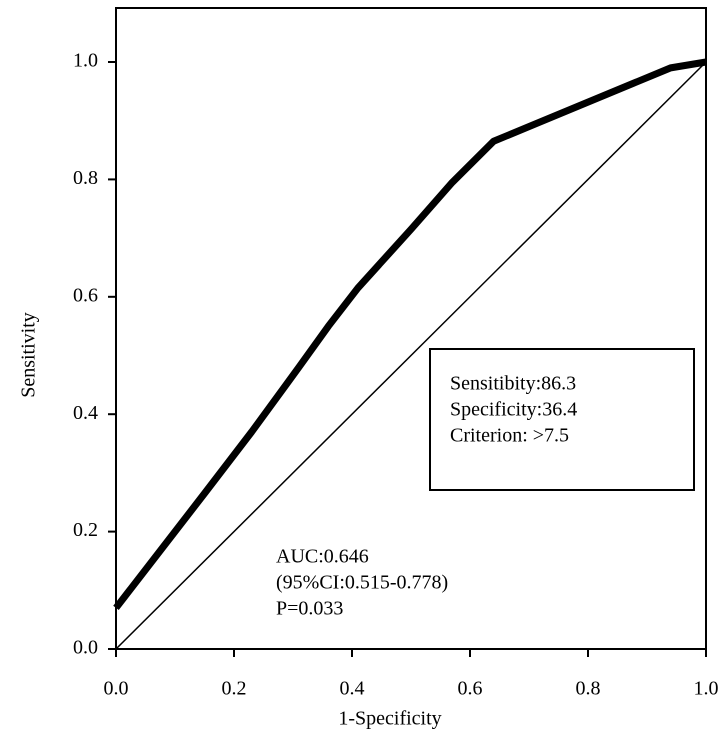 The image size is (720, 738). Describe the element at coordinates (85, 530) in the screenshot. I see `y-tick-label: 0.2` at that location.